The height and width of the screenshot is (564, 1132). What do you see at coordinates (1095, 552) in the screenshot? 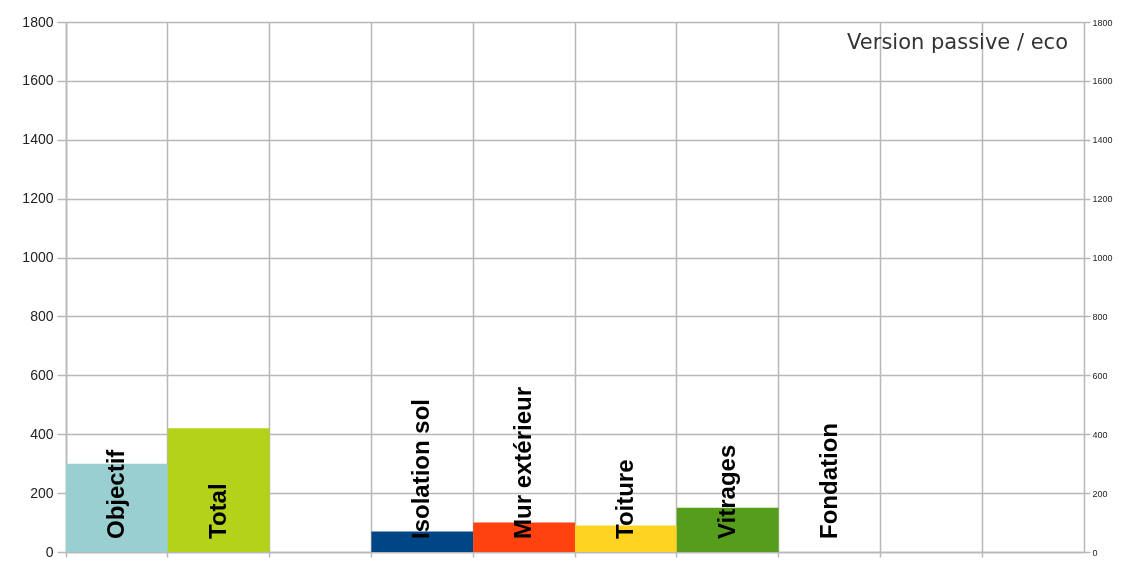
I see `y2-tick-label: 0` at bounding box center [1095, 552].